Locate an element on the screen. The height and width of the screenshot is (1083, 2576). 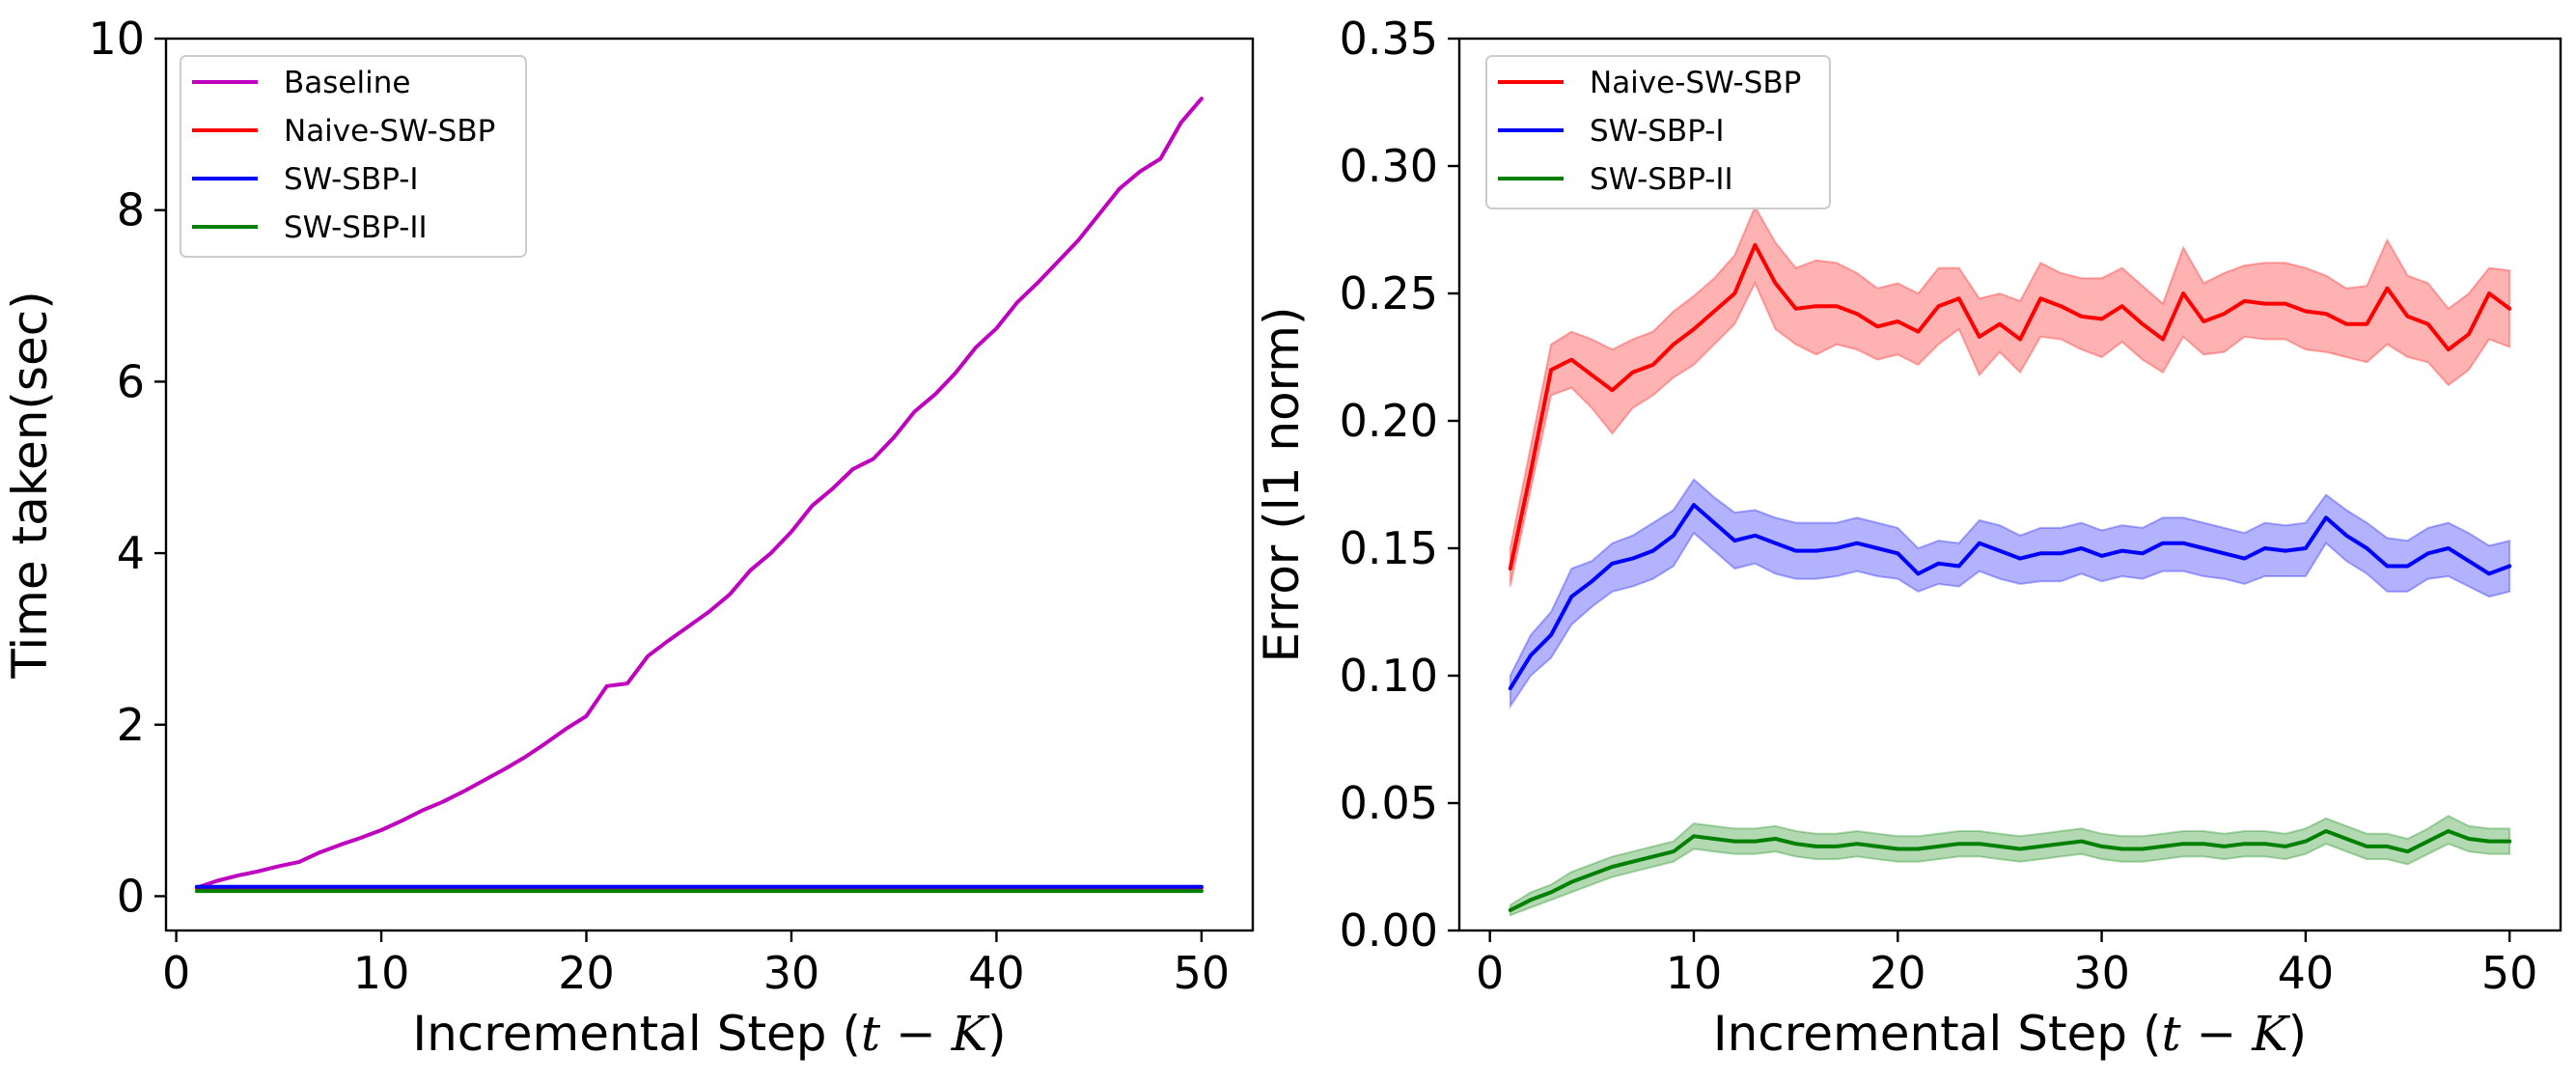
y-axis-label: Error (l1 norm) is located at coordinates (1282, 484).